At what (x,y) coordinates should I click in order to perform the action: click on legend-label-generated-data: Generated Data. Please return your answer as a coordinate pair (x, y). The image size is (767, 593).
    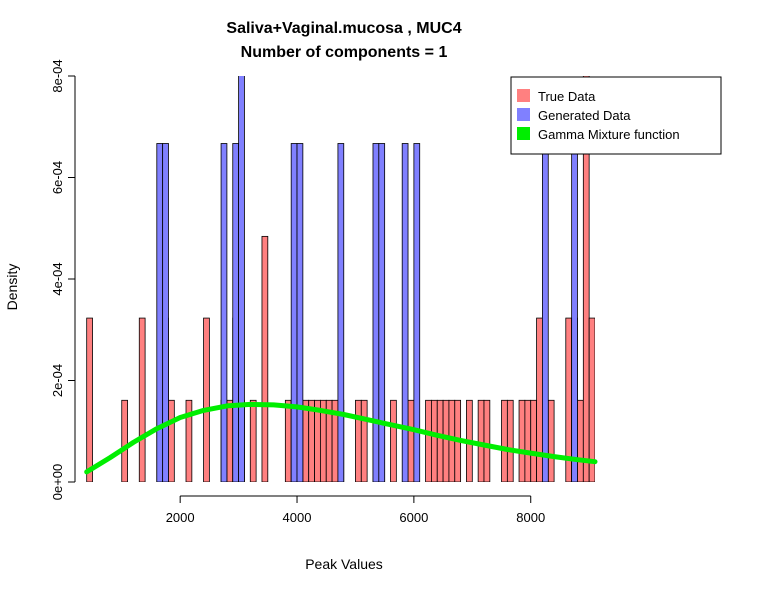
    Looking at the image, I should click on (584, 115).